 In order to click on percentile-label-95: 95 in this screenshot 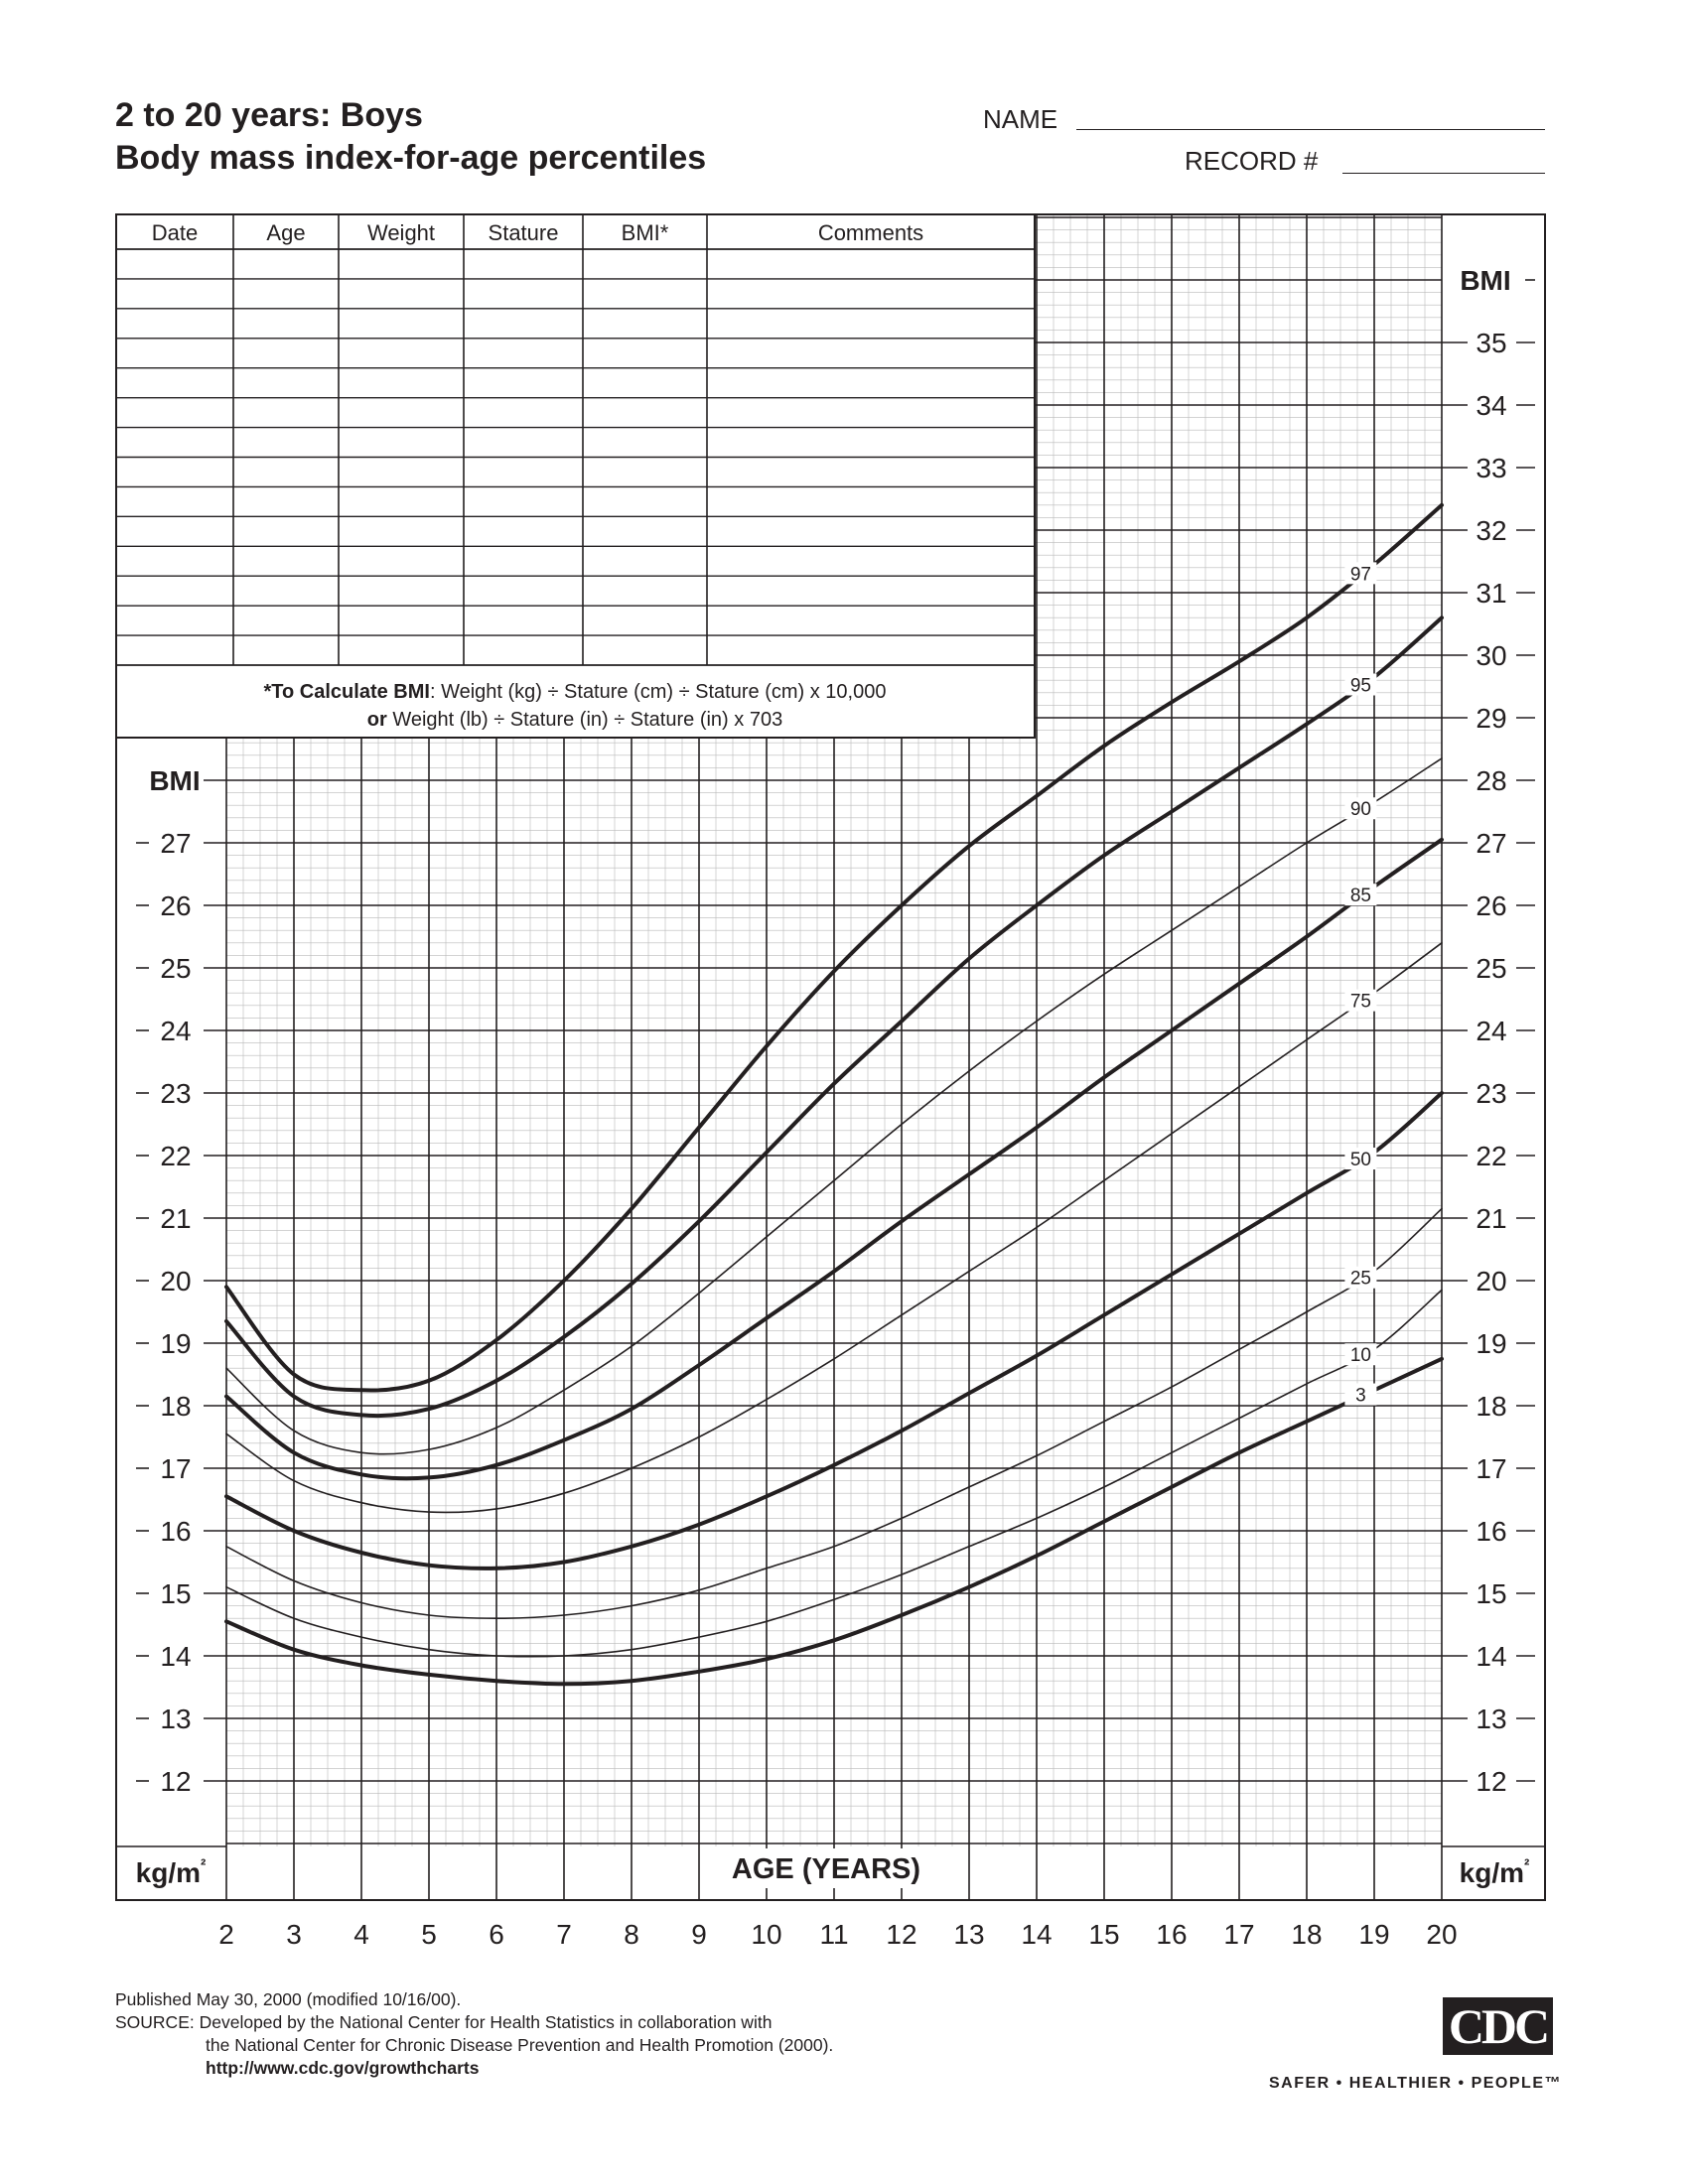, I will do `click(1360, 686)`.